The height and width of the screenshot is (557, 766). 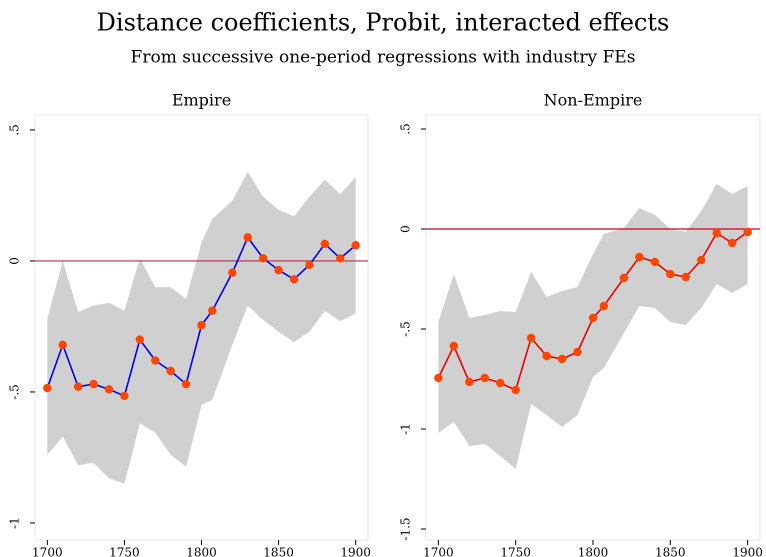 What do you see at coordinates (593, 100) in the screenshot?
I see `panel-title: Non-Empire` at bounding box center [593, 100].